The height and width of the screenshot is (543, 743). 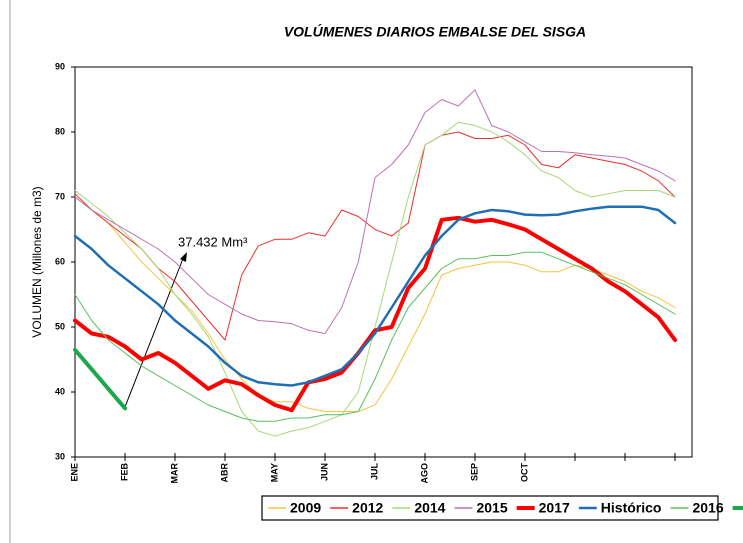 I want to click on y-tick-label: 90, so click(x=60, y=66).